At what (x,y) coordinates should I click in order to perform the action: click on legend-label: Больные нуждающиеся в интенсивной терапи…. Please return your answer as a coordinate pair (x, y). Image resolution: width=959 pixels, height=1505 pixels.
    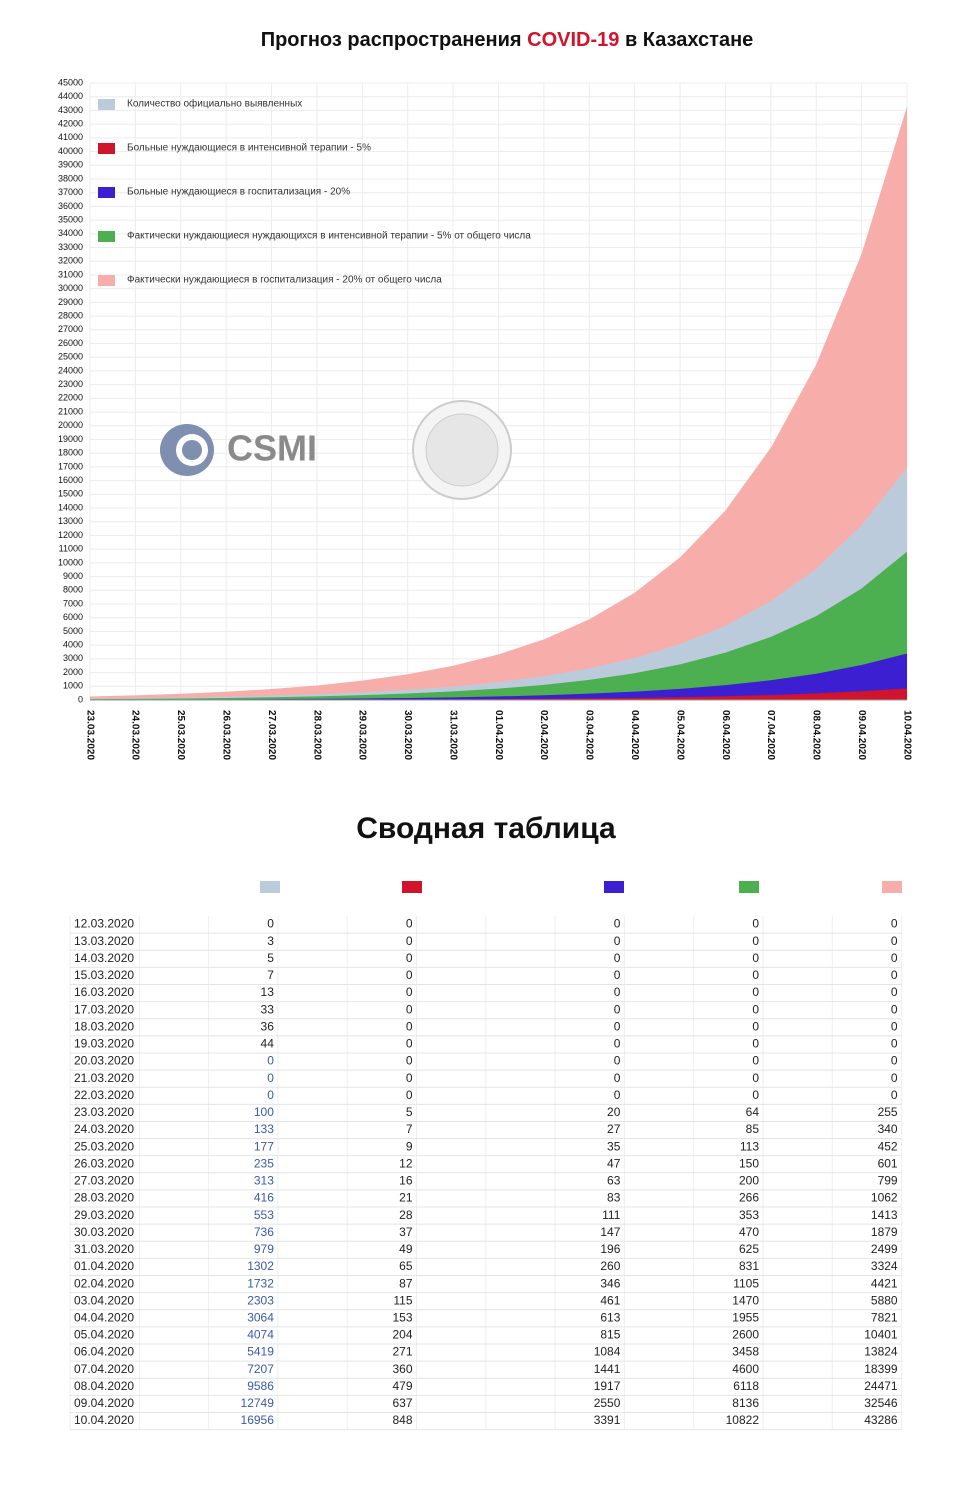
    Looking at the image, I should click on (249, 148).